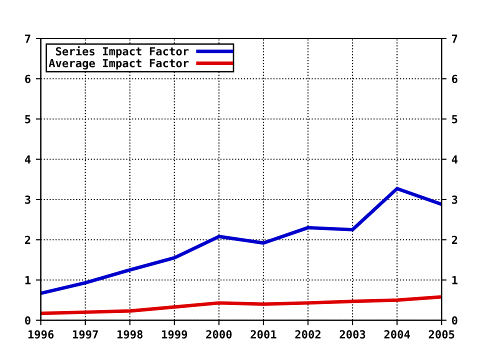  I want to click on legend-label: Series Impact Factor, so click(122, 52).